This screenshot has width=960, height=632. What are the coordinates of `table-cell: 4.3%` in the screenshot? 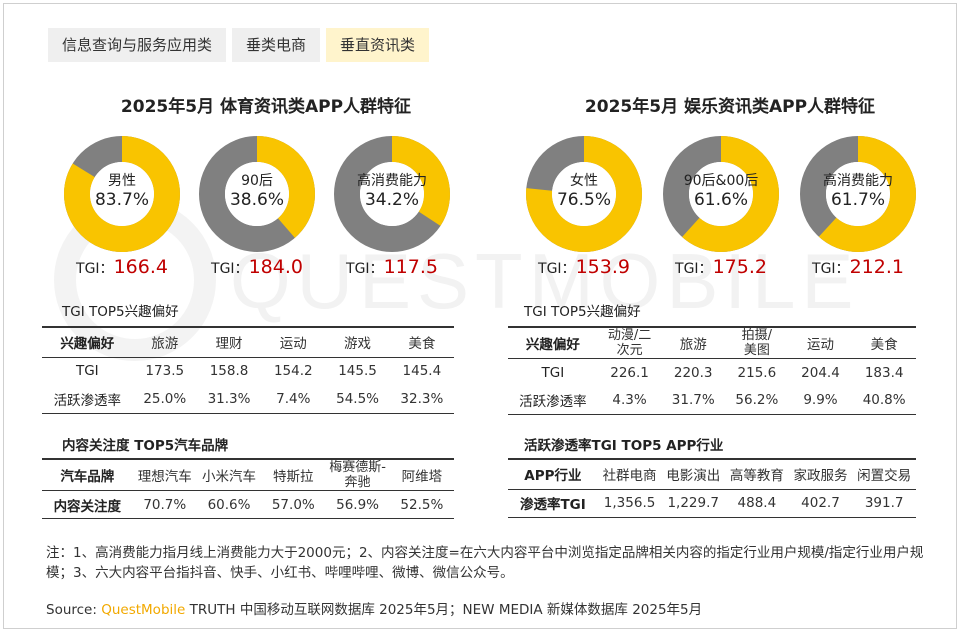 It's located at (629, 400).